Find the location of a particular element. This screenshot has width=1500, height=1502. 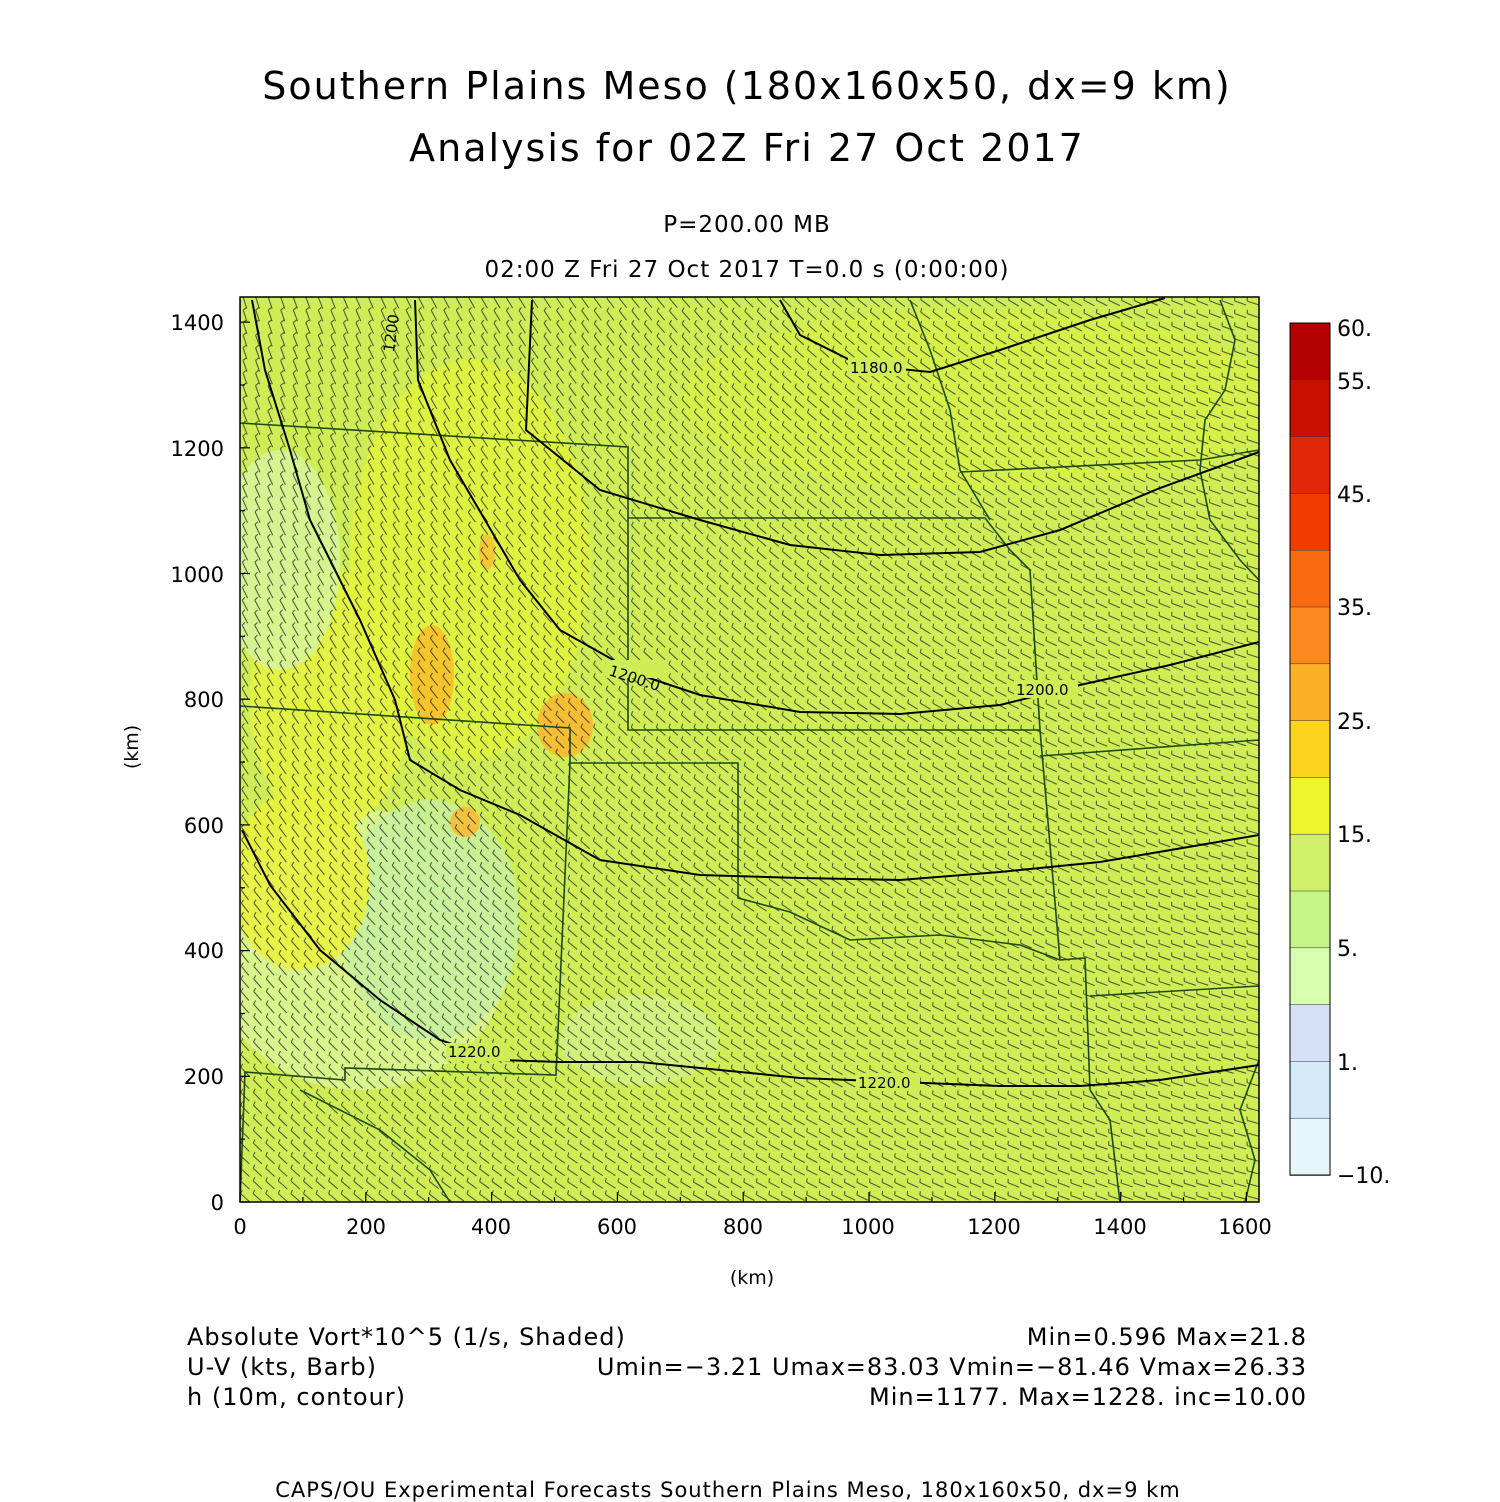

y-tick-label-600: 600 is located at coordinates (204, 826).